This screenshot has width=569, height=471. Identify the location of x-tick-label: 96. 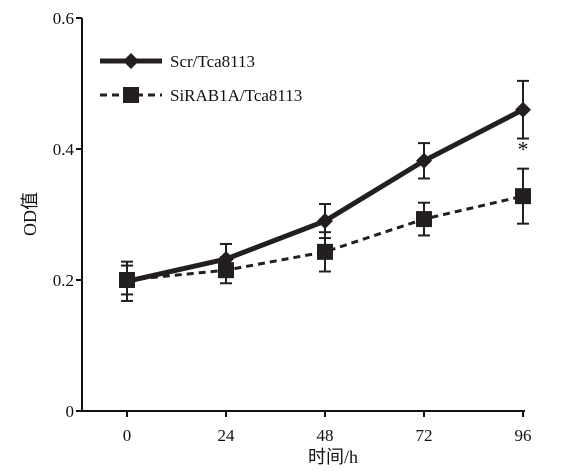
(523, 435).